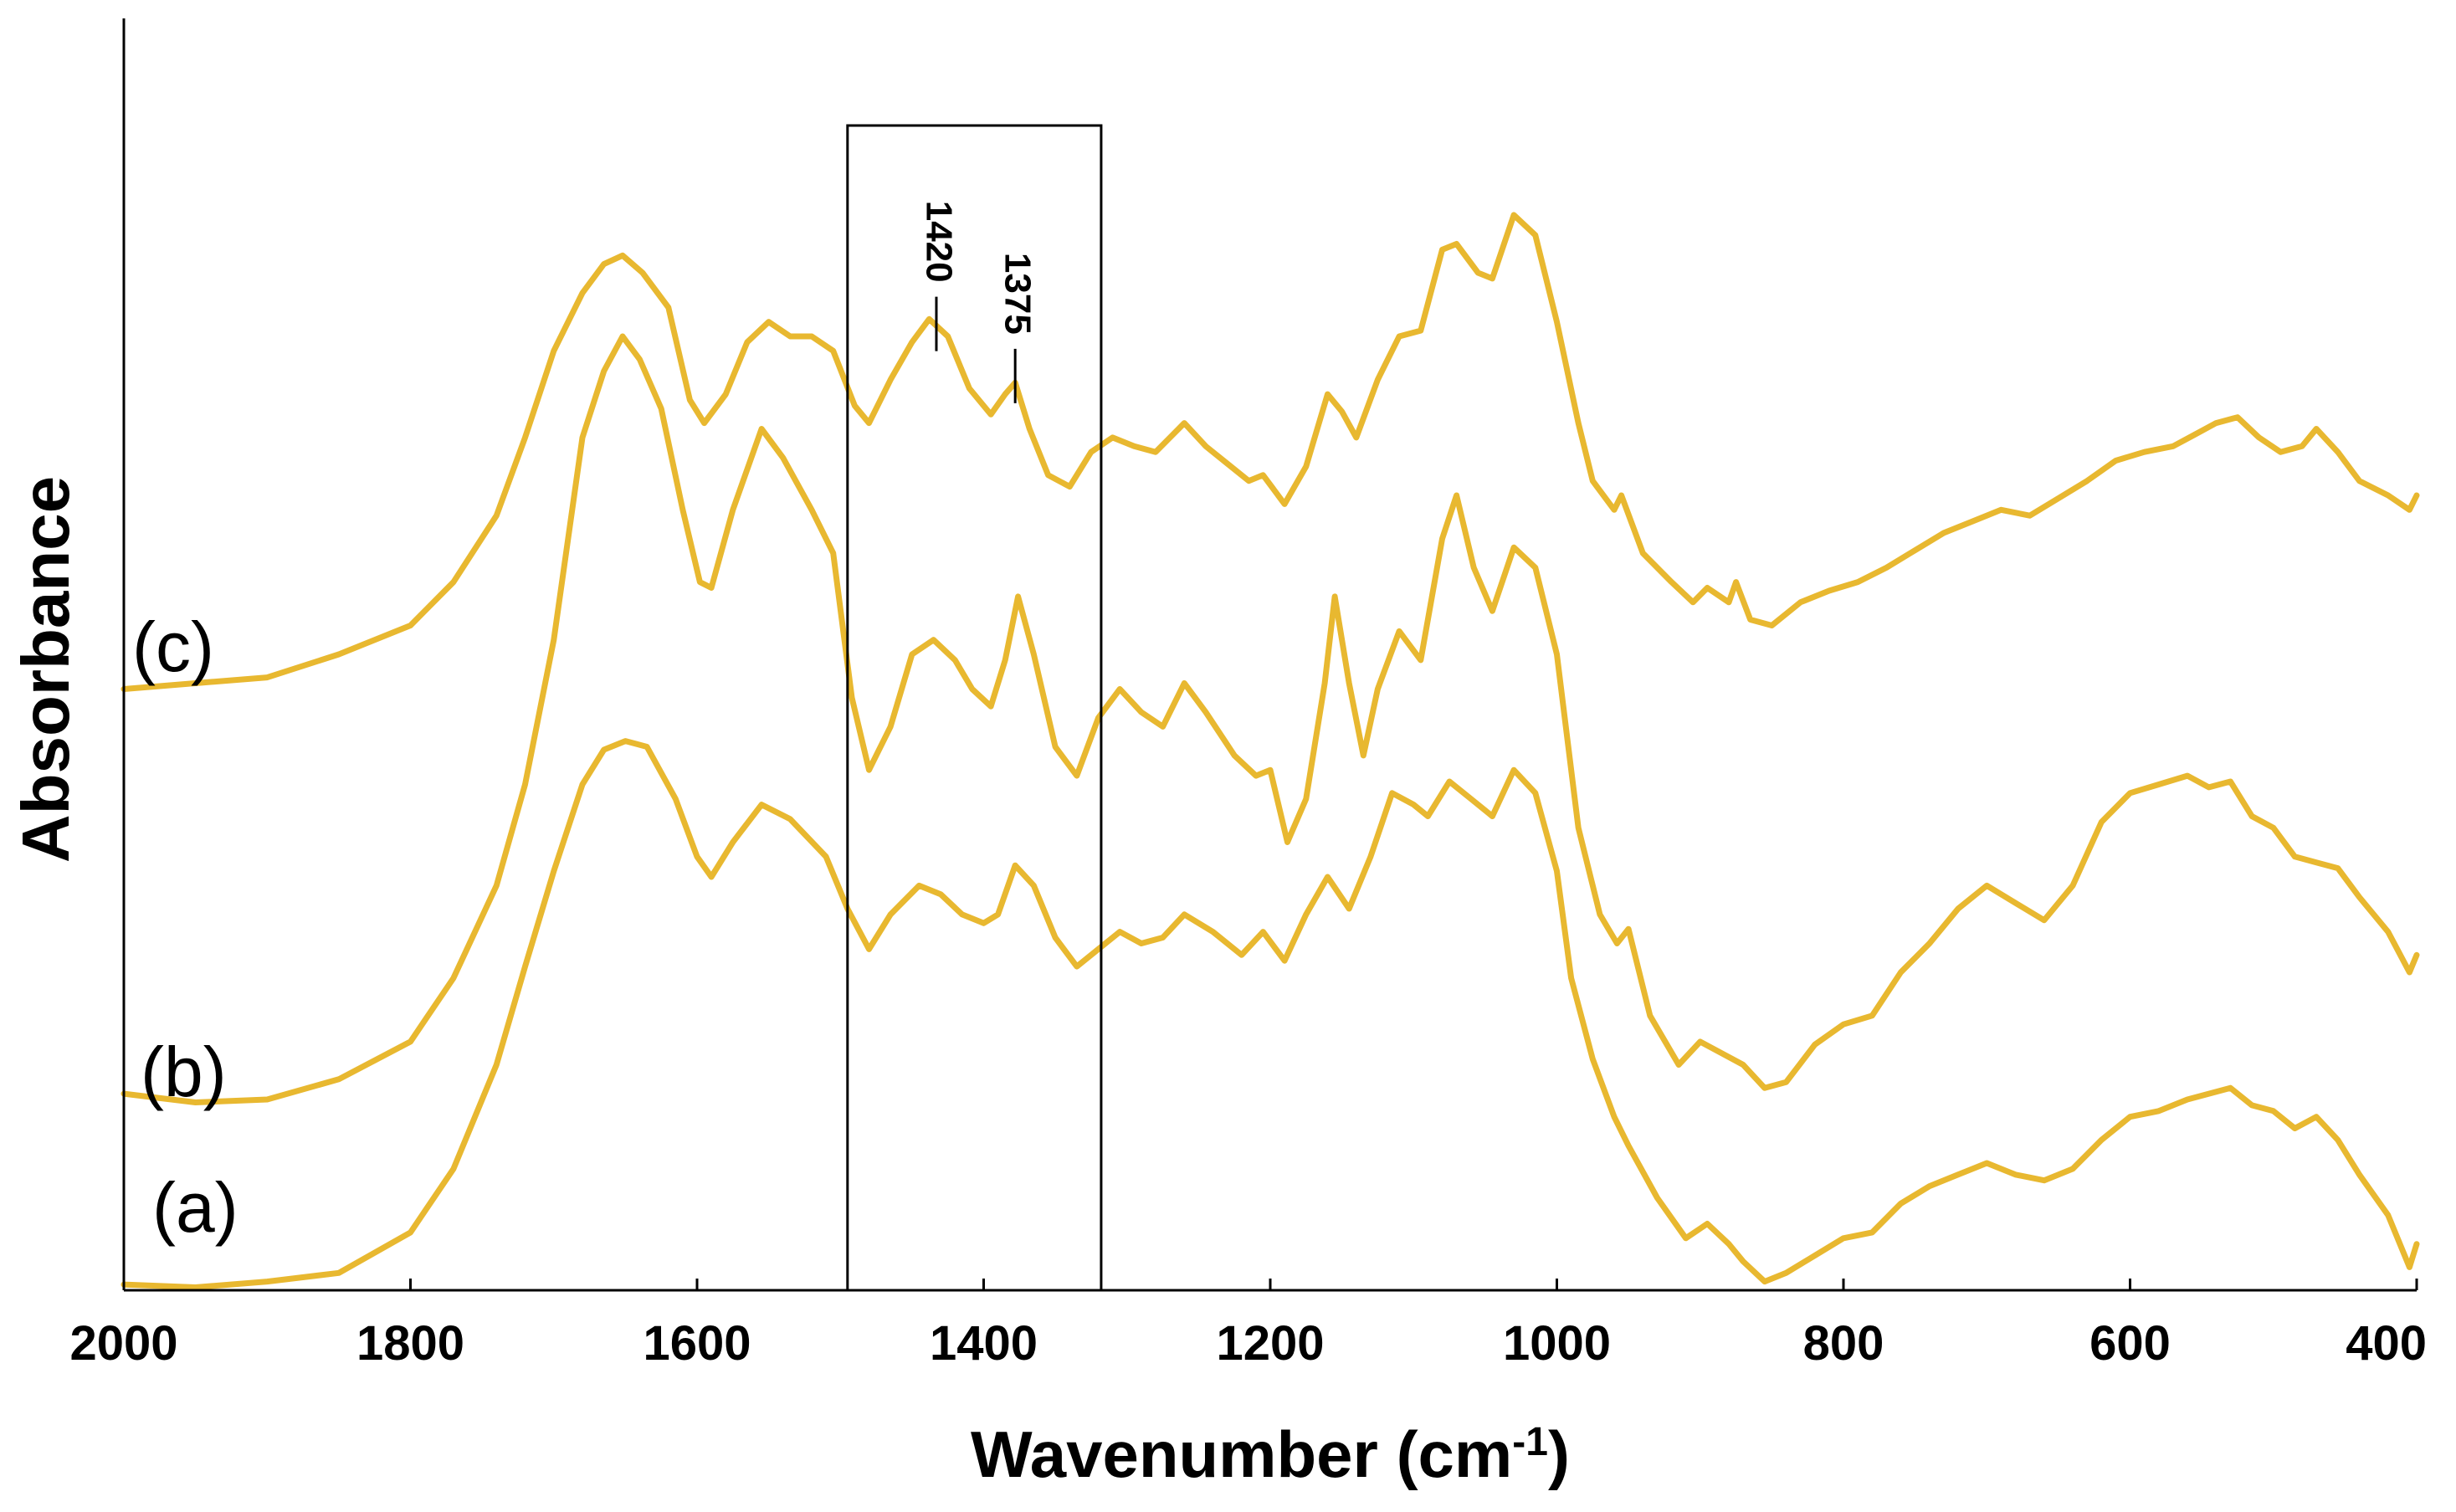  Describe the element at coordinates (410, 1343) in the screenshot. I see `x-tick-label-1800: 1800` at that location.